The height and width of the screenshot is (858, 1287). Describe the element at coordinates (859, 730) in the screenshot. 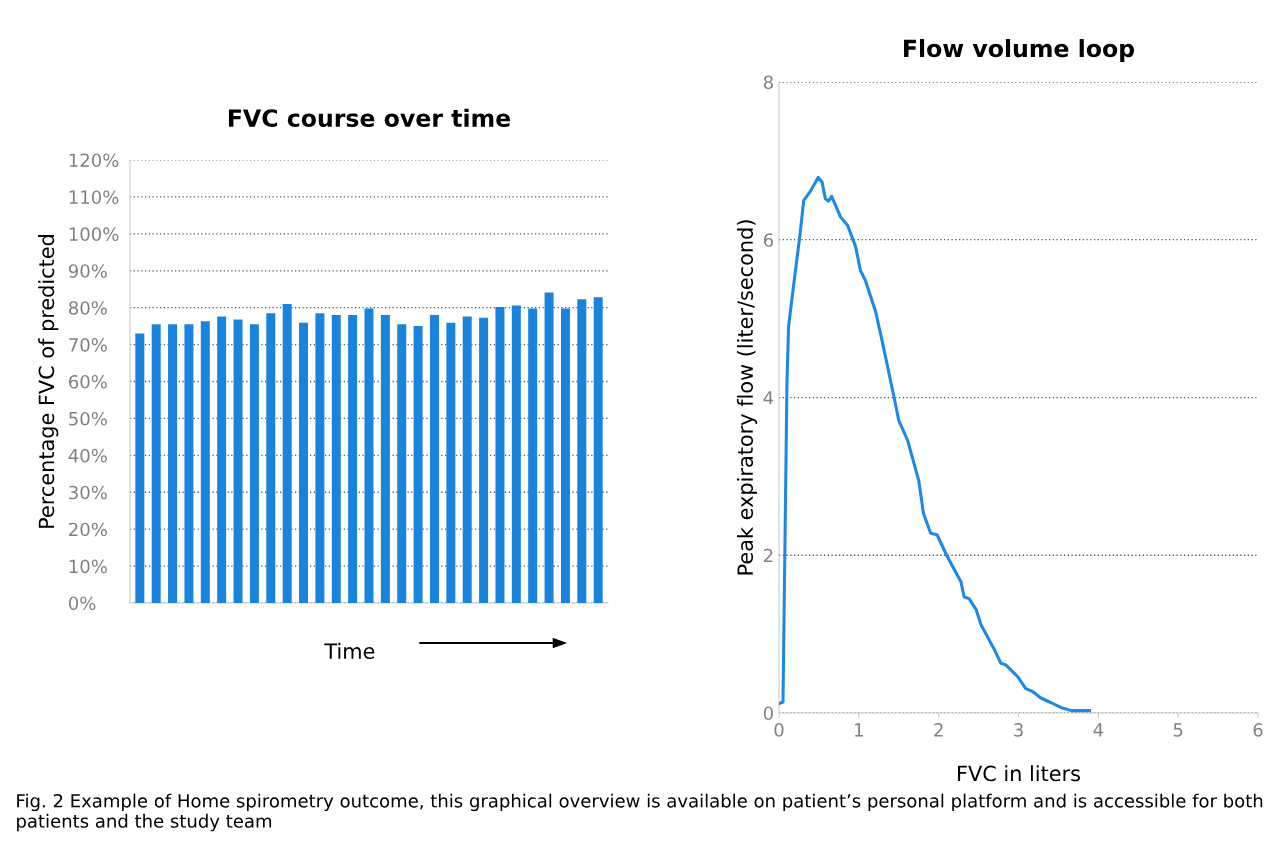

I see `x-tick-label: 1` at that location.